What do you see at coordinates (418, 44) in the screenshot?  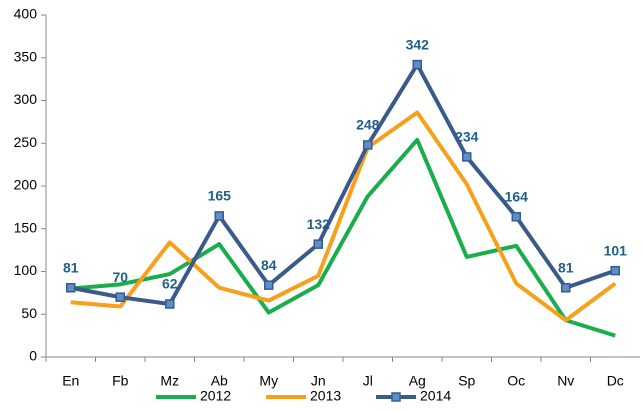 I see `data-label: 342` at bounding box center [418, 44].